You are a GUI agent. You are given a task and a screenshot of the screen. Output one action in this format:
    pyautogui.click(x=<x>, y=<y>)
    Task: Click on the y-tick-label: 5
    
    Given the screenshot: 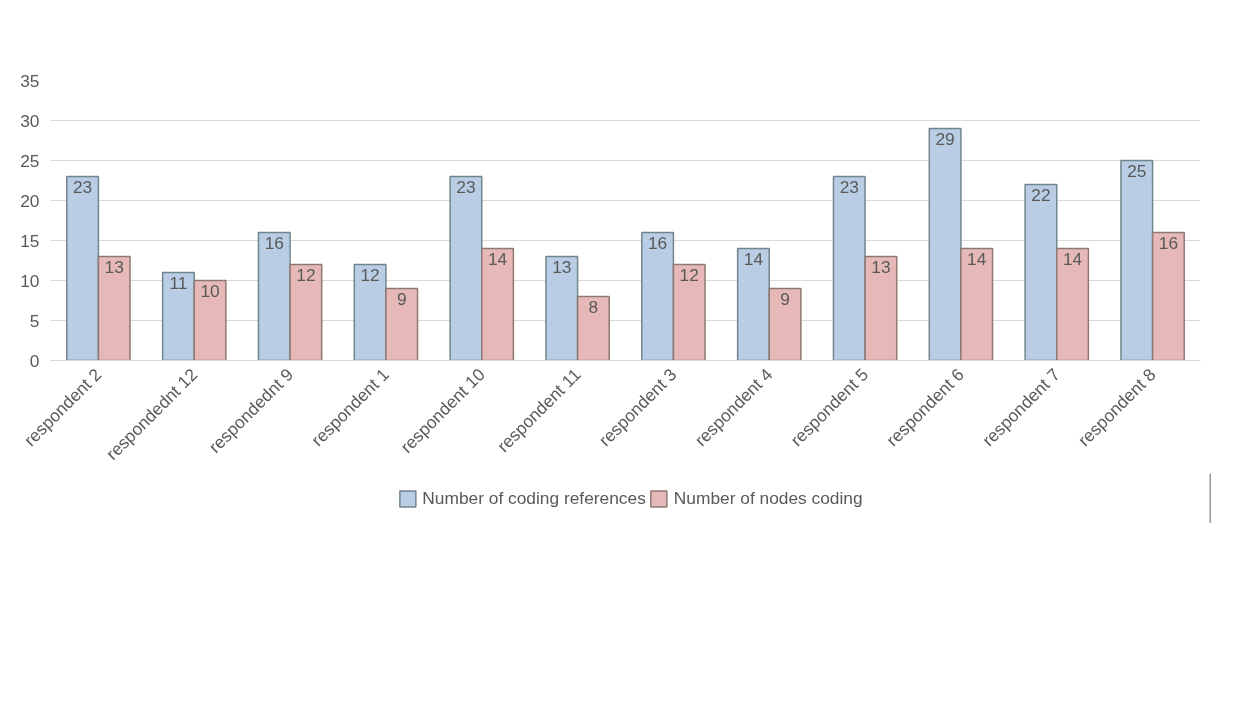 What is the action you would take?
    pyautogui.click(x=34, y=320)
    